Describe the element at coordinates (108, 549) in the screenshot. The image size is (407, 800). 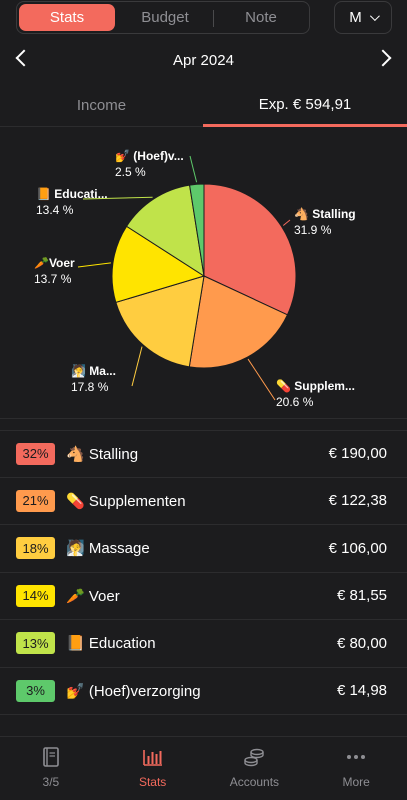
I see `category-label: 🧖 Massage` at that location.